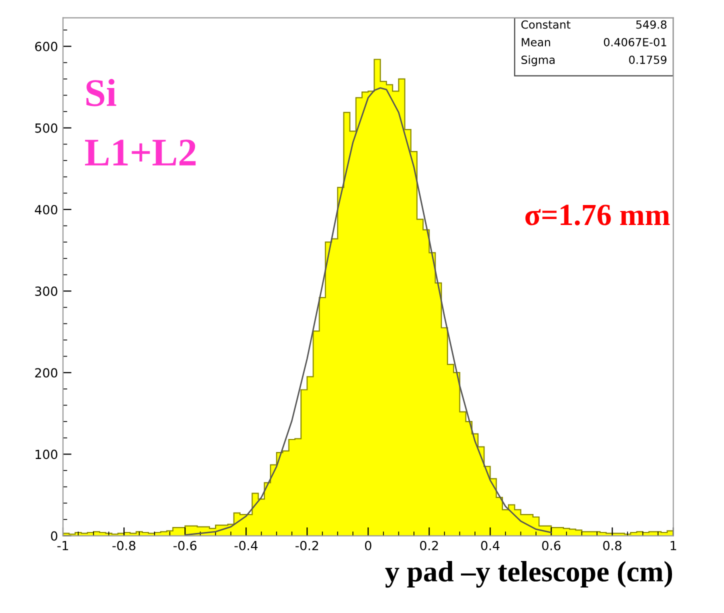 The image size is (724, 613). I want to click on annotation: Si, so click(101, 92).